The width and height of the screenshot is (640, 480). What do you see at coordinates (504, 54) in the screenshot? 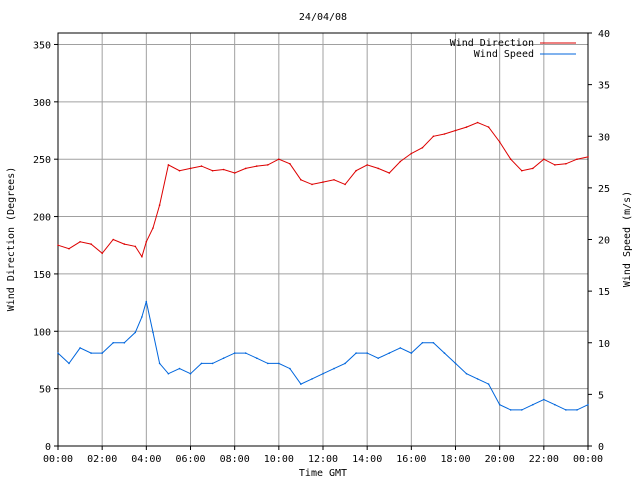
I see `legend-label-wind-speed: Wind Speed` at bounding box center [504, 54].